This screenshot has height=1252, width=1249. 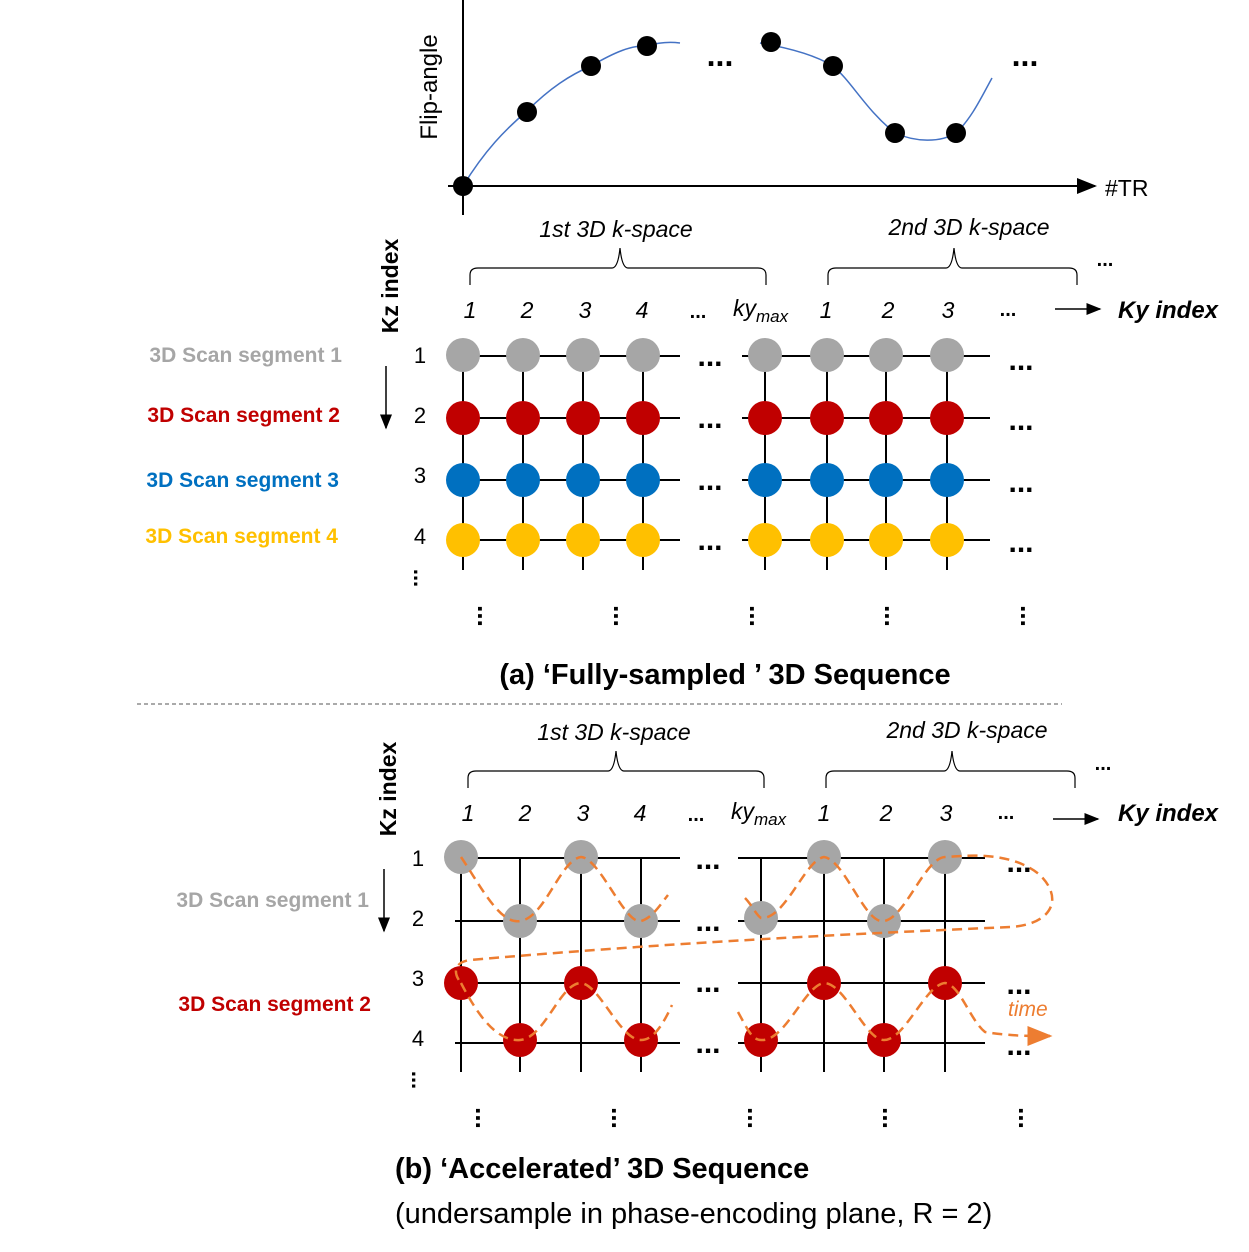 What do you see at coordinates (705, 447) in the screenshot?
I see `panel-a-samples` at bounding box center [705, 447].